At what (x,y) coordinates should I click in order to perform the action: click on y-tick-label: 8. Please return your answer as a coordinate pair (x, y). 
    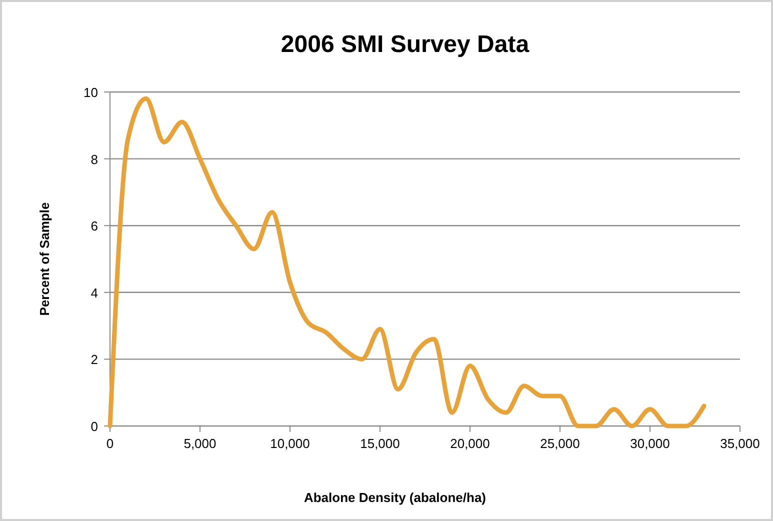
    Looking at the image, I should click on (94, 159).